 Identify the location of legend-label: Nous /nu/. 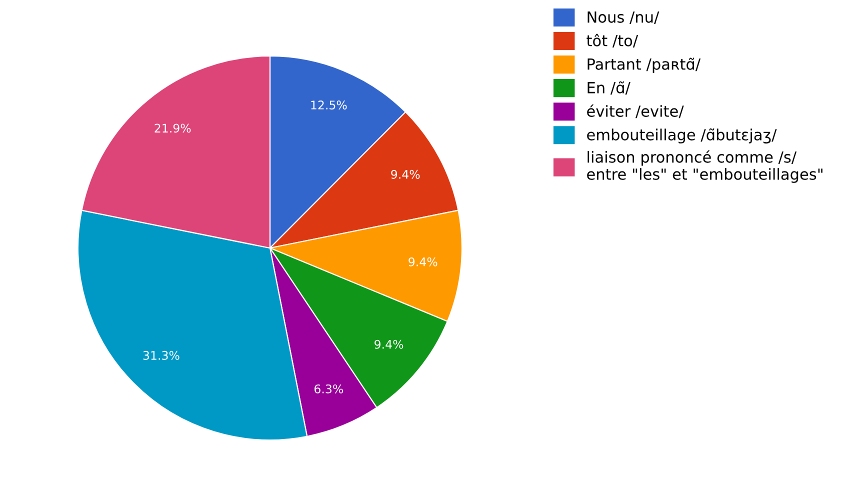
(624, 17).